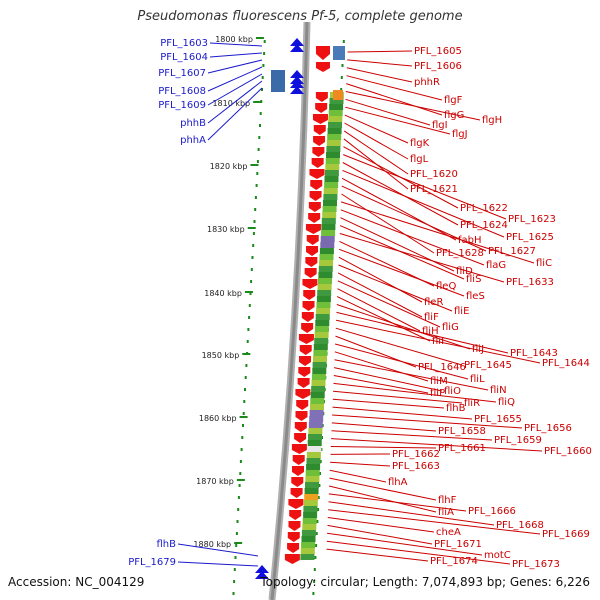  What do you see at coordinates (398, 482) in the screenshot?
I see `right-gene-label: flhA` at bounding box center [398, 482].